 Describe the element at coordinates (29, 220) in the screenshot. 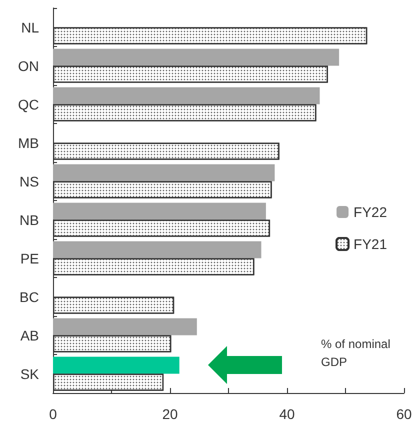

I see `y-tick-label: NB` at that location.